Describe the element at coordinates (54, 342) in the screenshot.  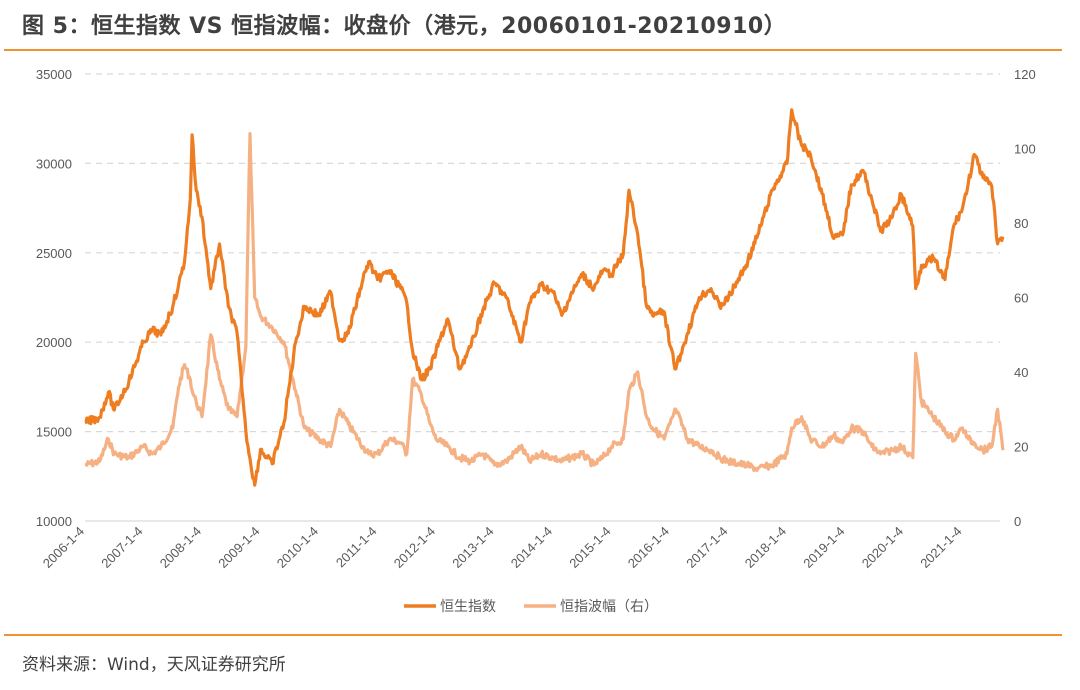
I see `y-left-tick-label: 20000` at that location.